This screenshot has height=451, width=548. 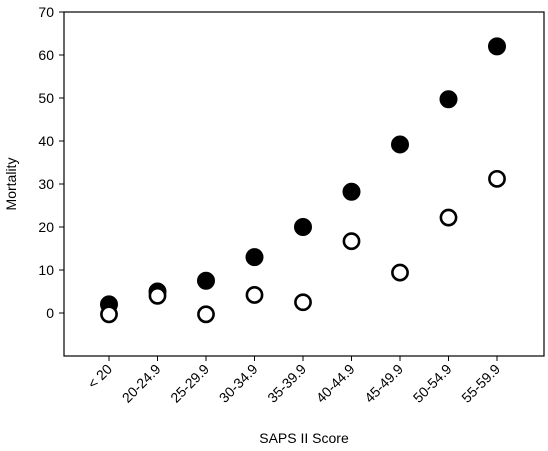 What do you see at coordinates (46, 12) in the screenshot?
I see `y-tick-label: 70` at bounding box center [46, 12].